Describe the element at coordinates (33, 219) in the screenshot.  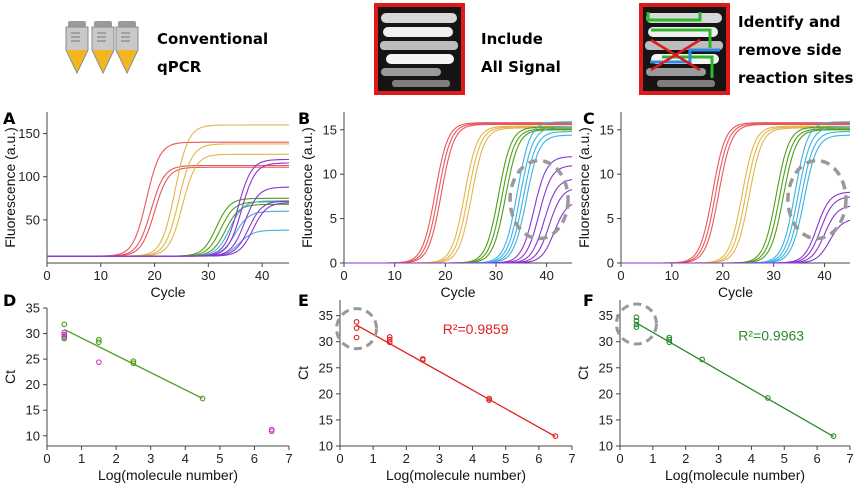
I see `y-tick-label: 50` at that location.